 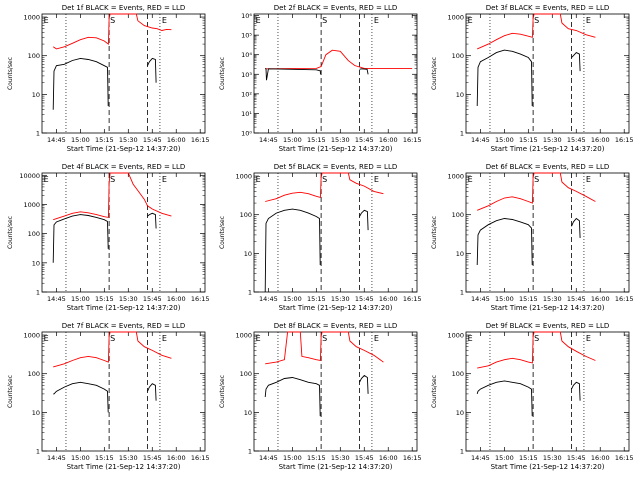 I want to click on y-tick-label: 10⁵, so click(x=246, y=36).